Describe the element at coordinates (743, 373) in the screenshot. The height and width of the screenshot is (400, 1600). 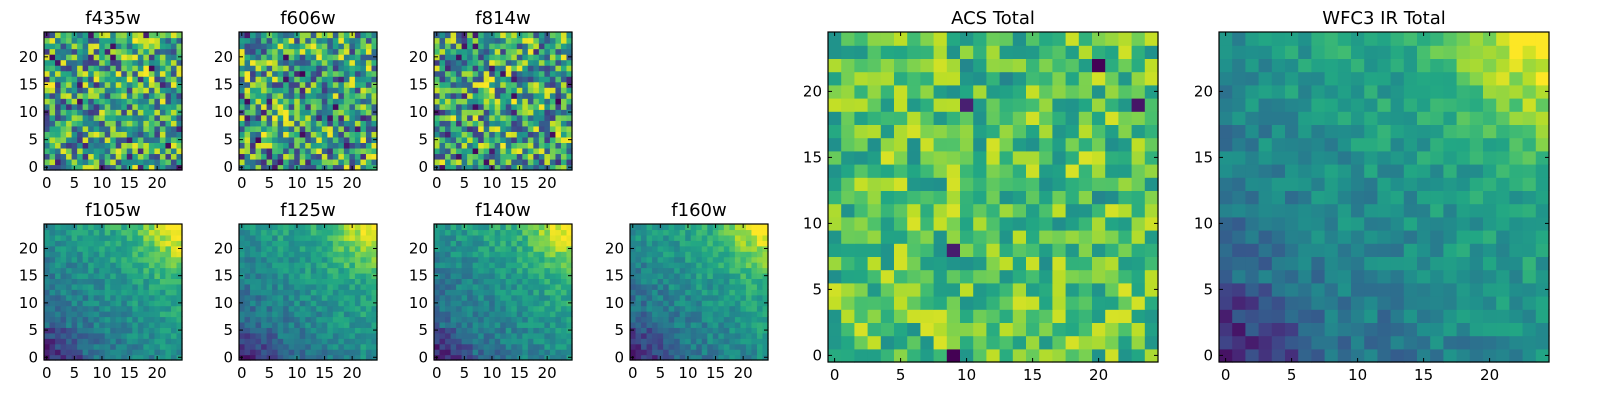
I see `x-tick-label: 20` at that location.